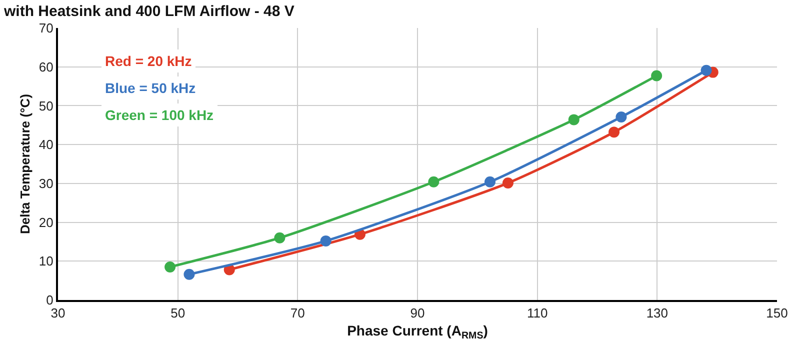  Describe the element at coordinates (297, 313) in the screenshot. I see `x-tick-label: 70` at that location.